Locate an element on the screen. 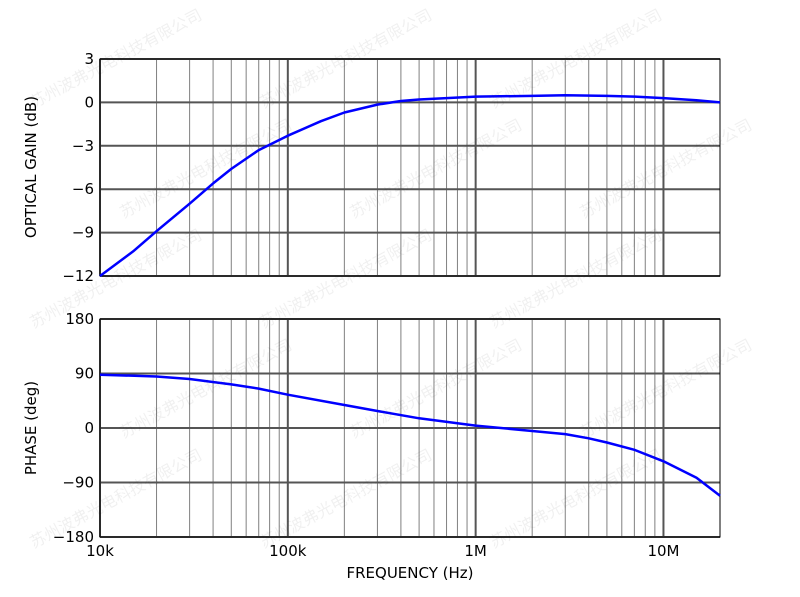 Image resolution: width=800 pixels, height=597 pixels. y-tick-label: 90 is located at coordinates (84, 374).